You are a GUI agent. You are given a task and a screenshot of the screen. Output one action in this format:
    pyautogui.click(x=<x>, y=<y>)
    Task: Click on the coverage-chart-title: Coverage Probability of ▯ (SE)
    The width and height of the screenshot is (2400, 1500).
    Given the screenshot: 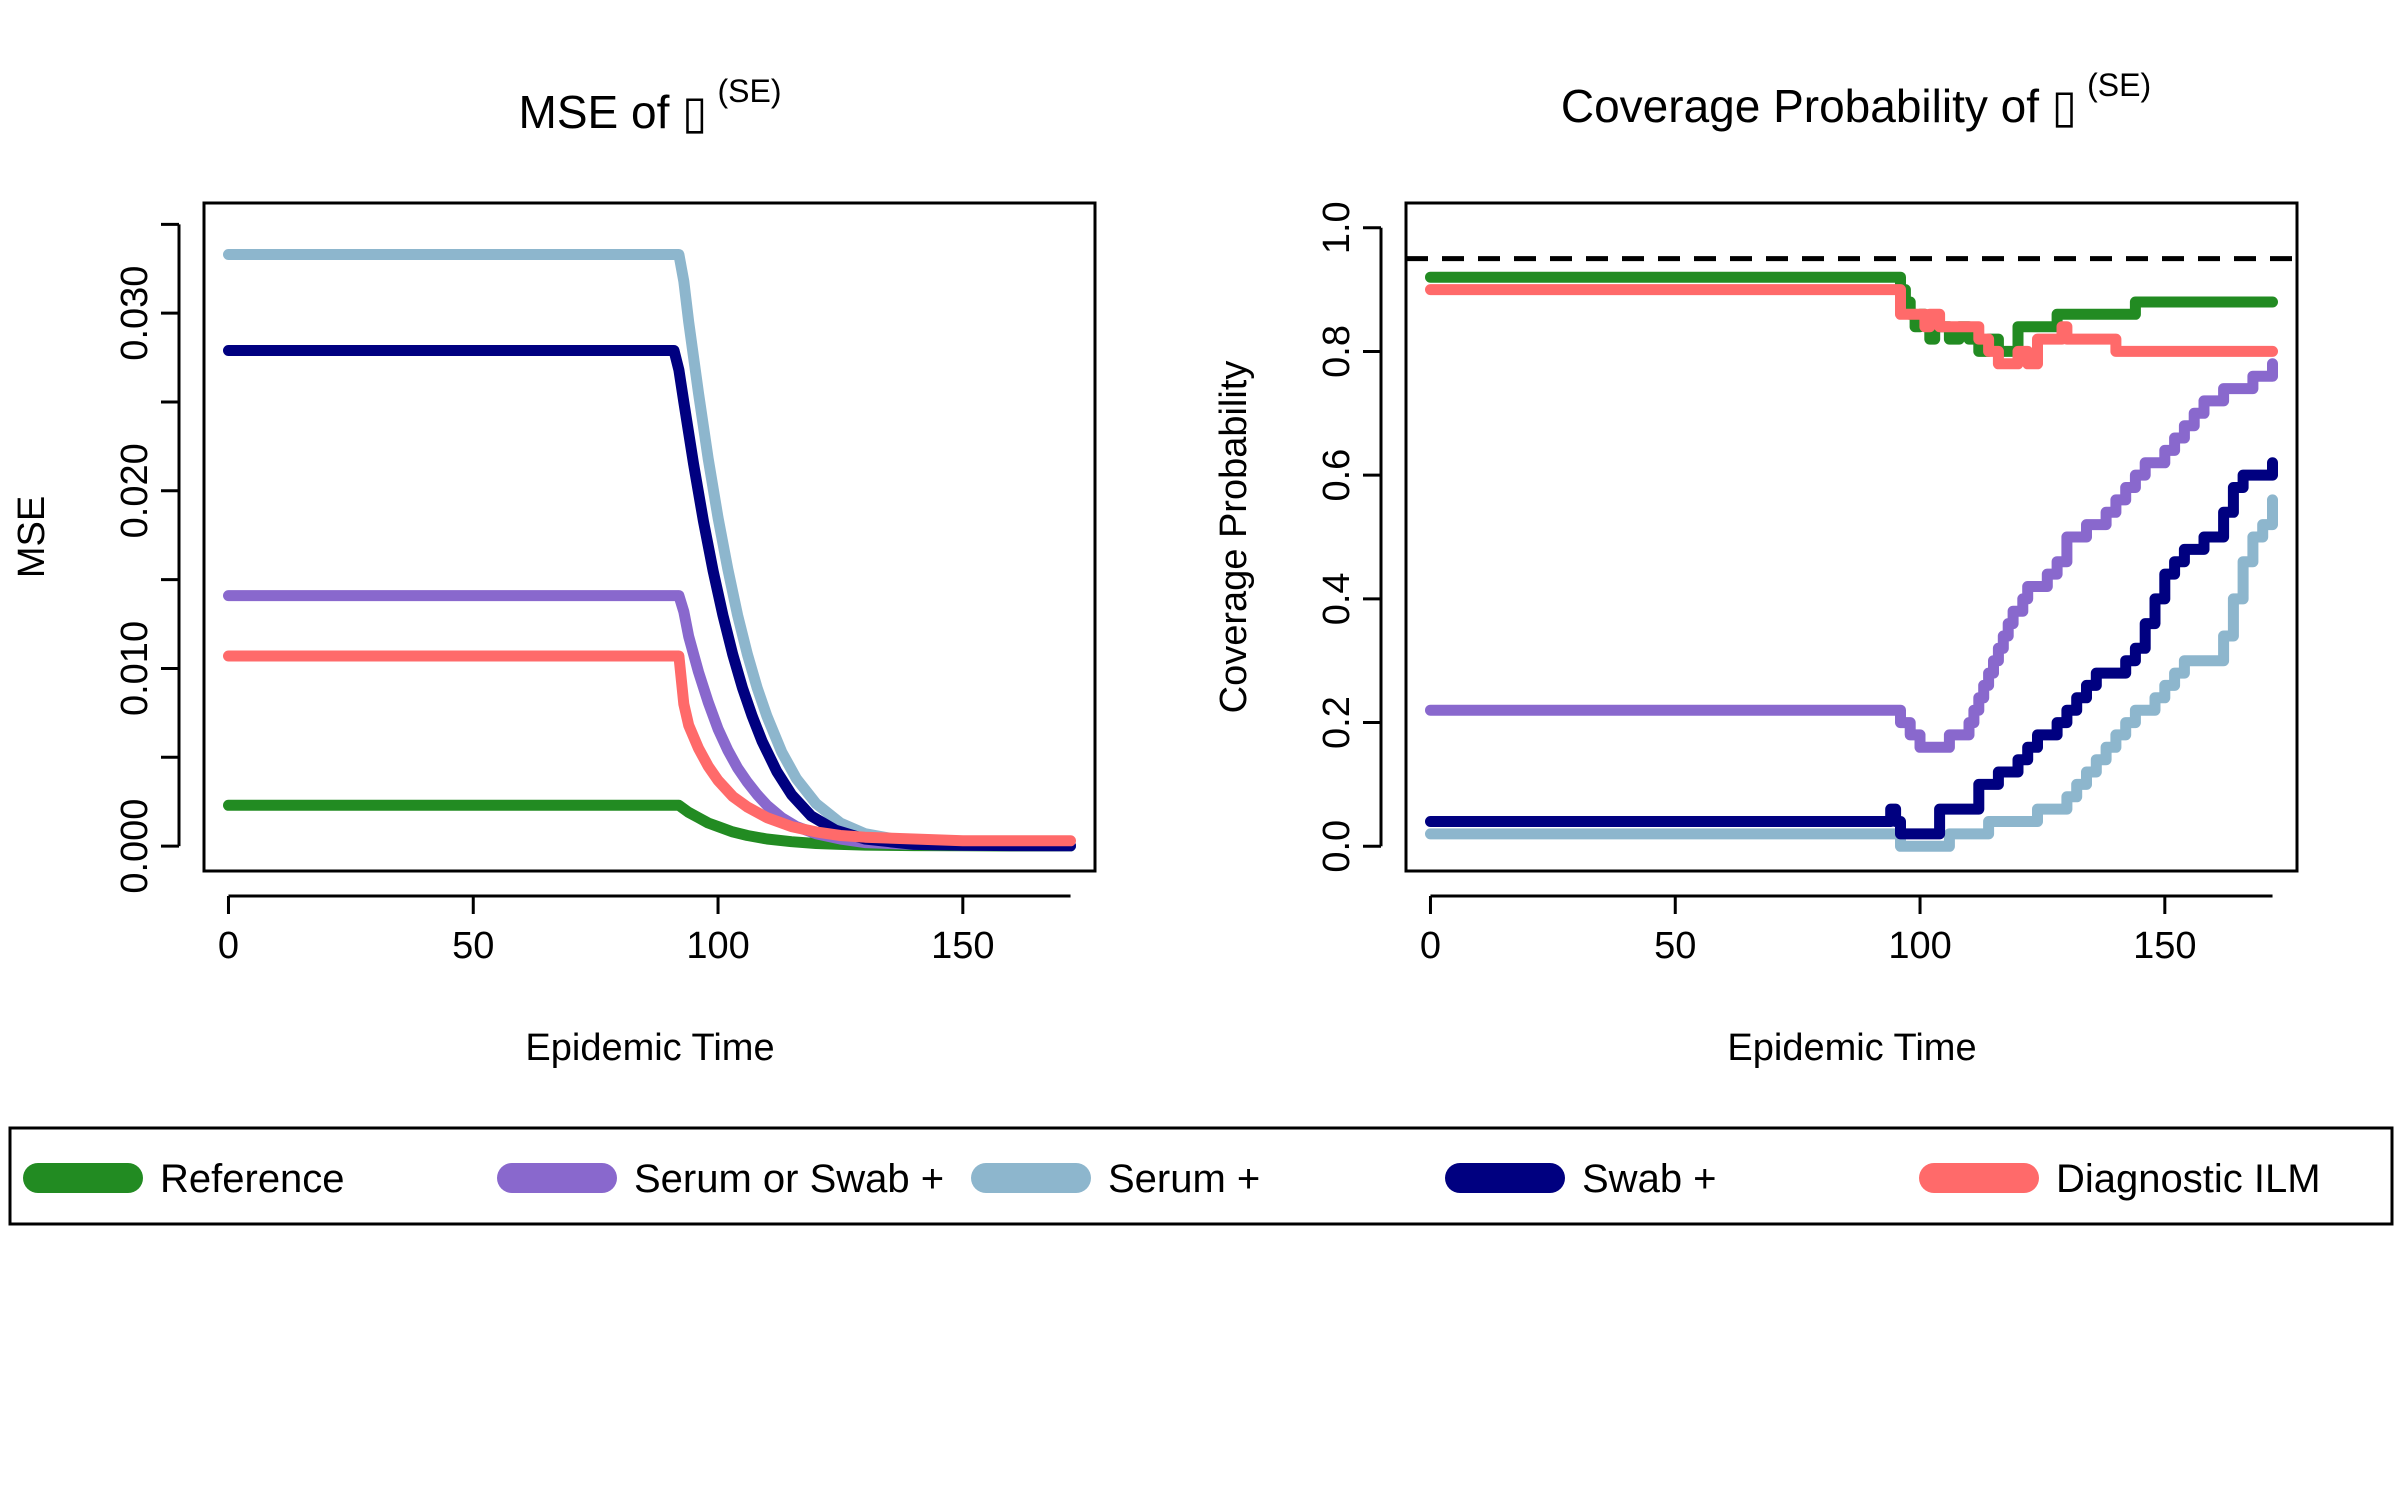 What is the action you would take?
    pyautogui.click(x=1856, y=99)
    